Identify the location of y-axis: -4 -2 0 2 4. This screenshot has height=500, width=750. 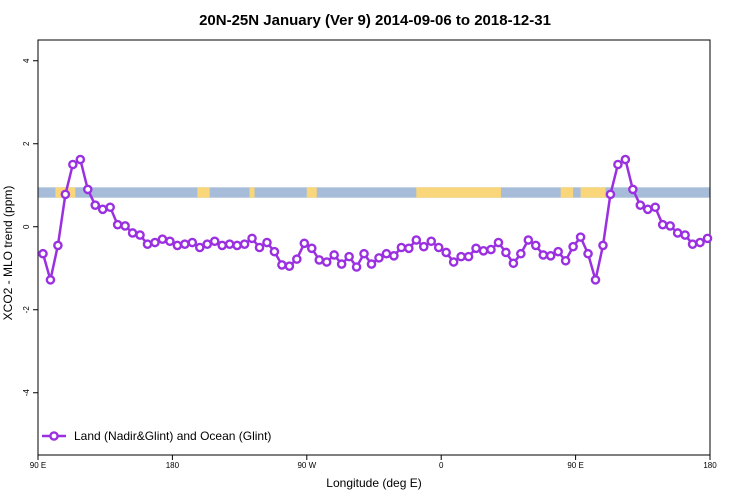
(30, 227).